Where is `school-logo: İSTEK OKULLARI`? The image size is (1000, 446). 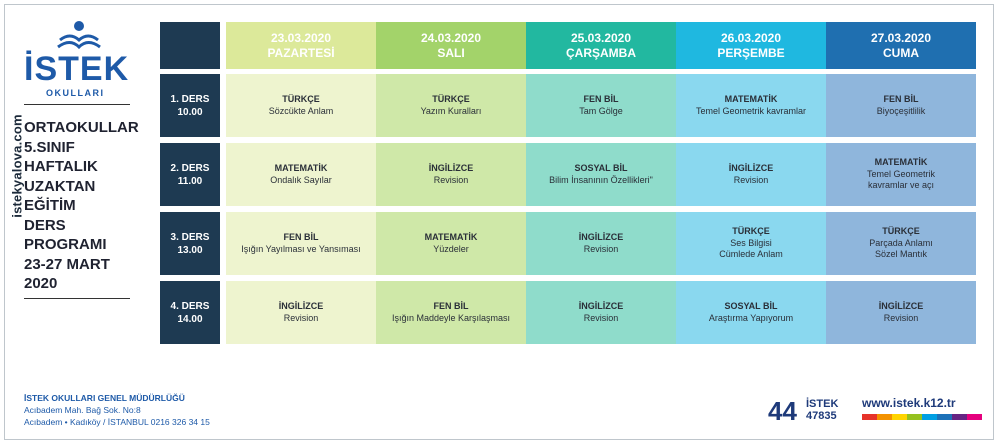
school-logo: İSTEK OKULLARI is located at coordinates (79, 59).